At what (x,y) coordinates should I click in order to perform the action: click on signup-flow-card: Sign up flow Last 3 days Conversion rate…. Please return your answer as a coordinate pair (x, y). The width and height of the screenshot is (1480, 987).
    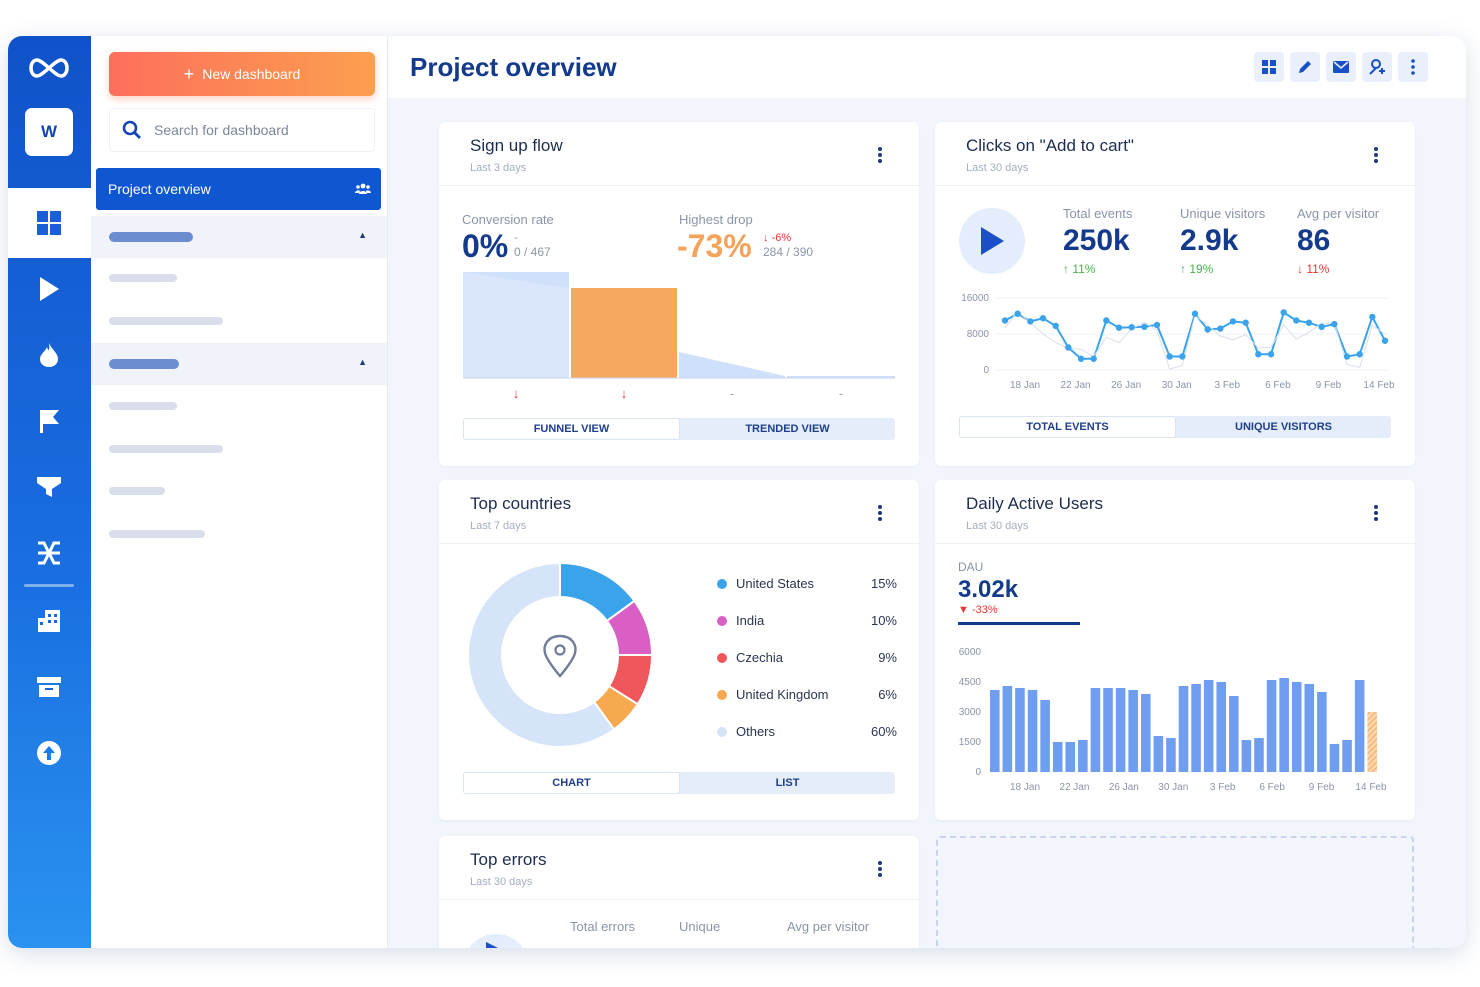
    Looking at the image, I should click on (679, 294).